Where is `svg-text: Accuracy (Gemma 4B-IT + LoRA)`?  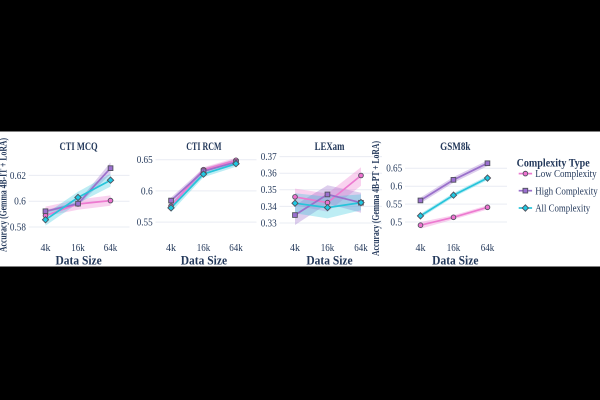 svg-text: Accuracy (Gemma 4B-IT + LoRA) is located at coordinates (4, 195).